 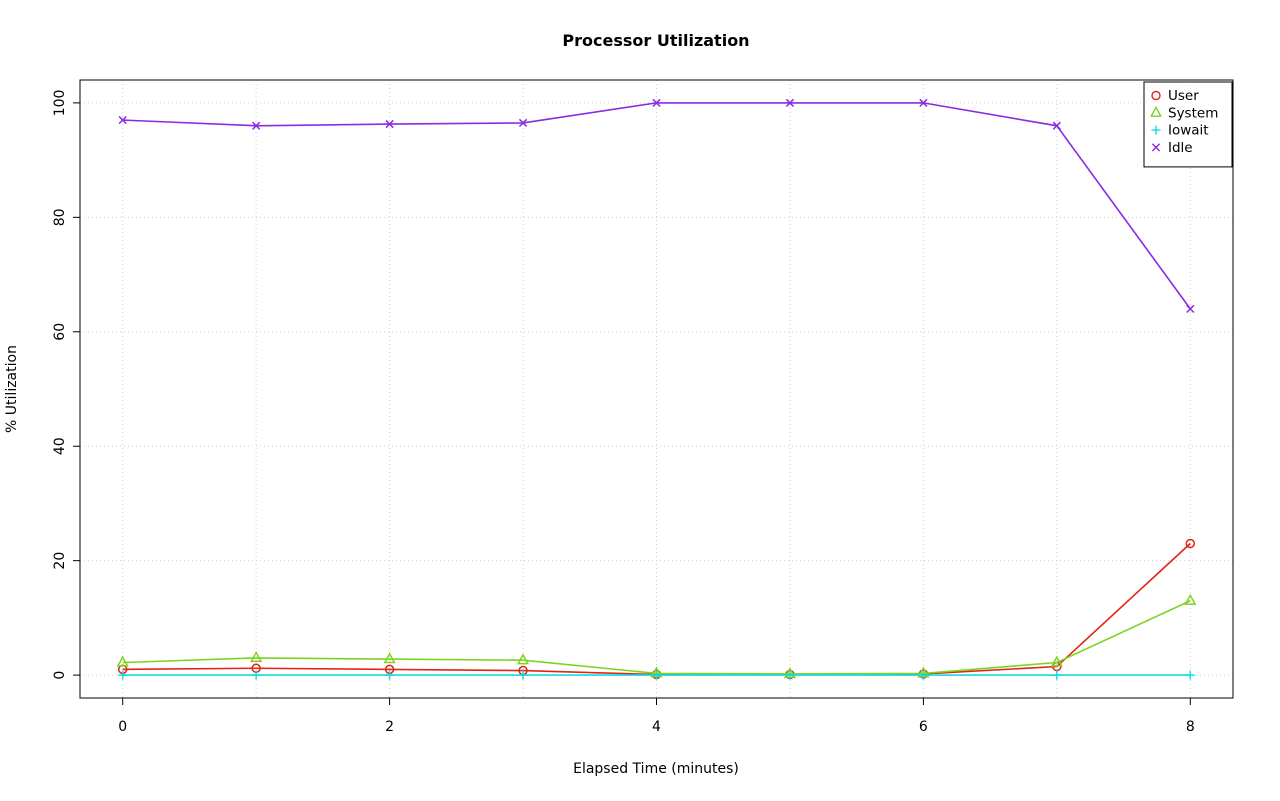 What do you see at coordinates (923, 727) in the screenshot?
I see `x-tick-label: 6` at bounding box center [923, 727].